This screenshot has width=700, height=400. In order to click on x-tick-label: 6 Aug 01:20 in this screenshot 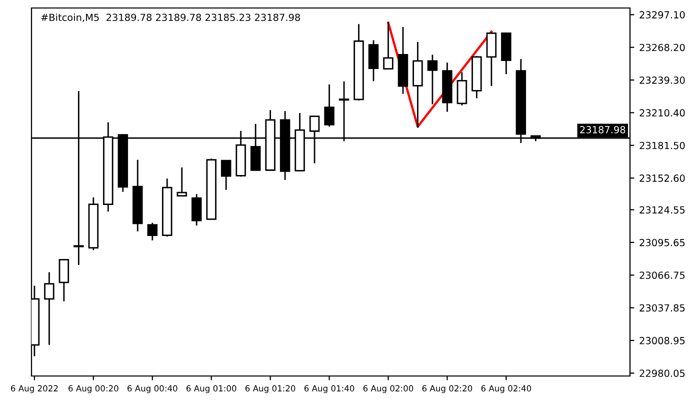, I will do `click(270, 389)`.